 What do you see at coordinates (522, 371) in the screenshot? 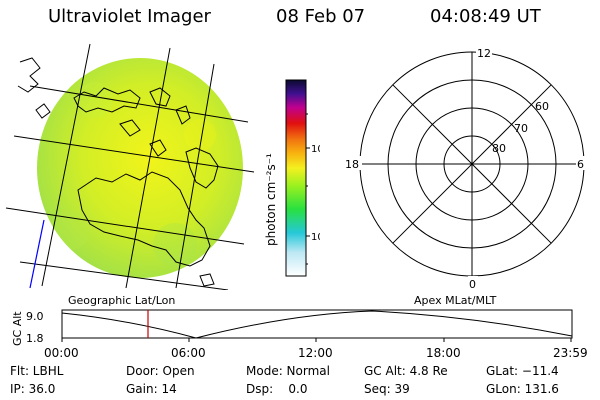
I see `glat-info: GLat: −11.4` at bounding box center [522, 371].